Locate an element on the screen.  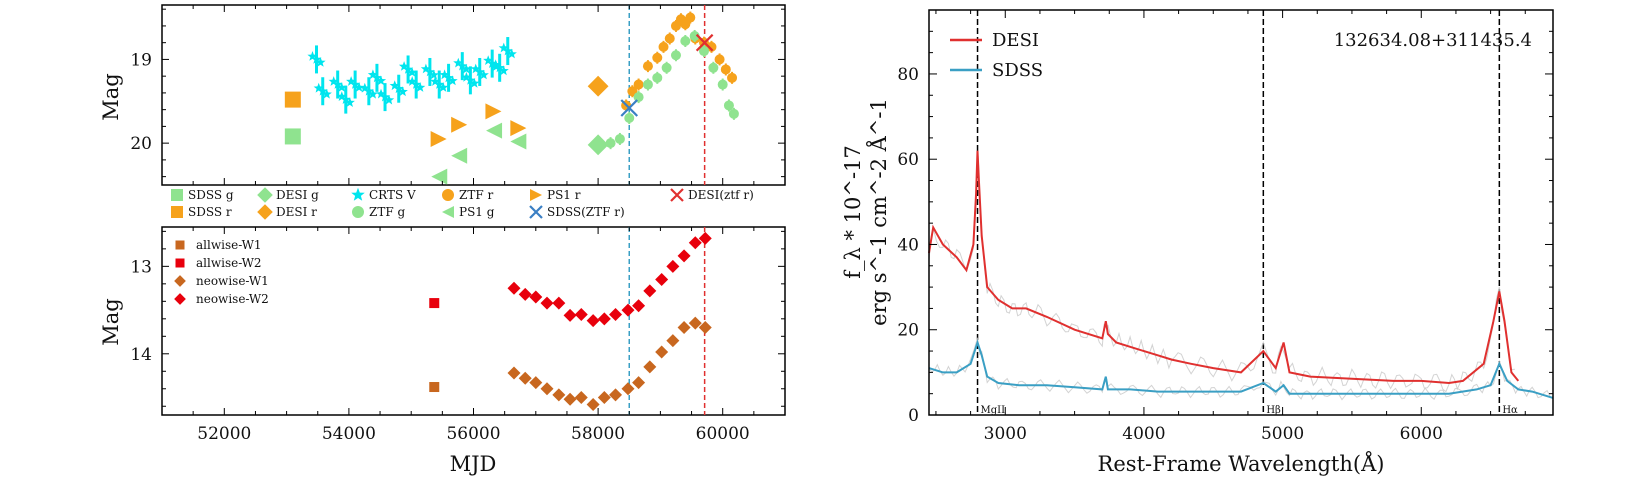
noisy-spectrum is located at coordinates (1239, 369).